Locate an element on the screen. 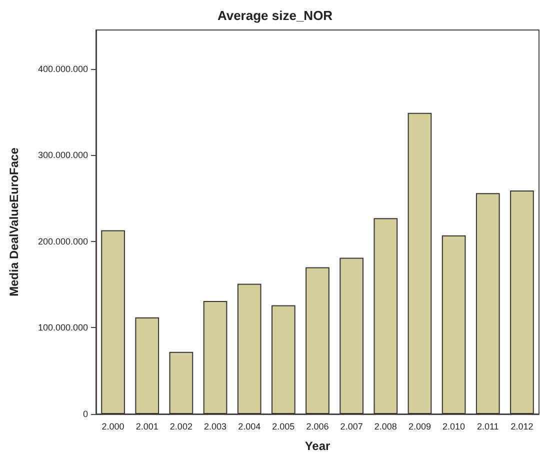  x-tick-label: 2.006 is located at coordinates (317, 427).